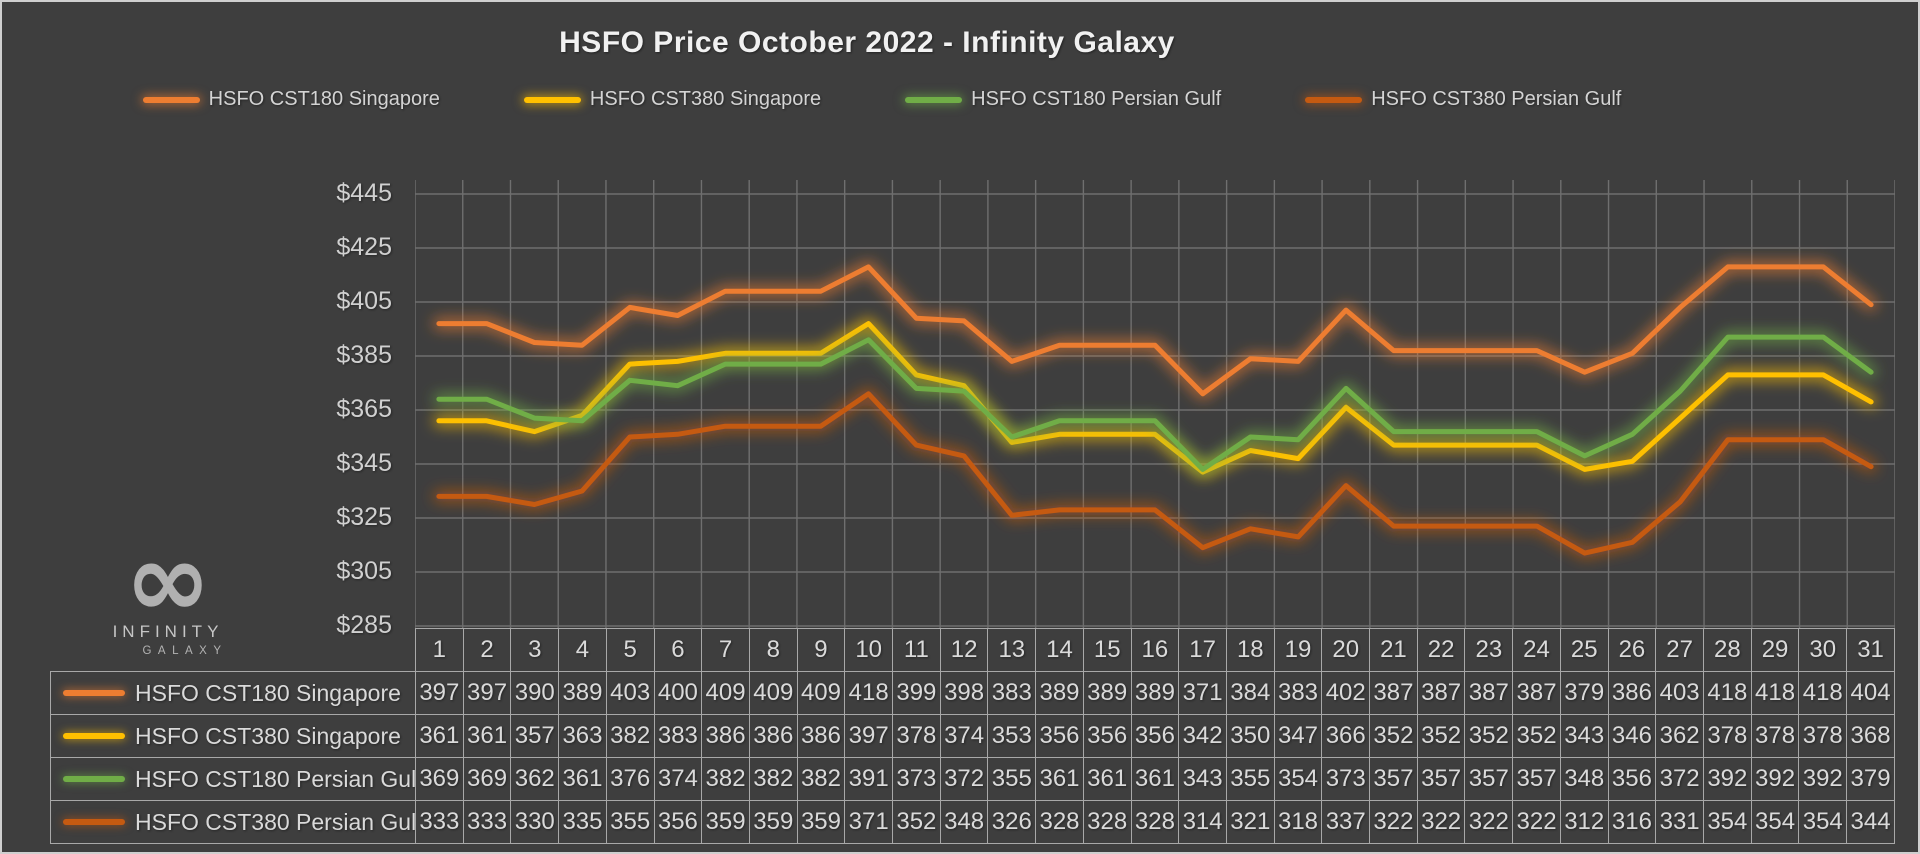  I want to click on value-cell: 326, so click(1012, 822).